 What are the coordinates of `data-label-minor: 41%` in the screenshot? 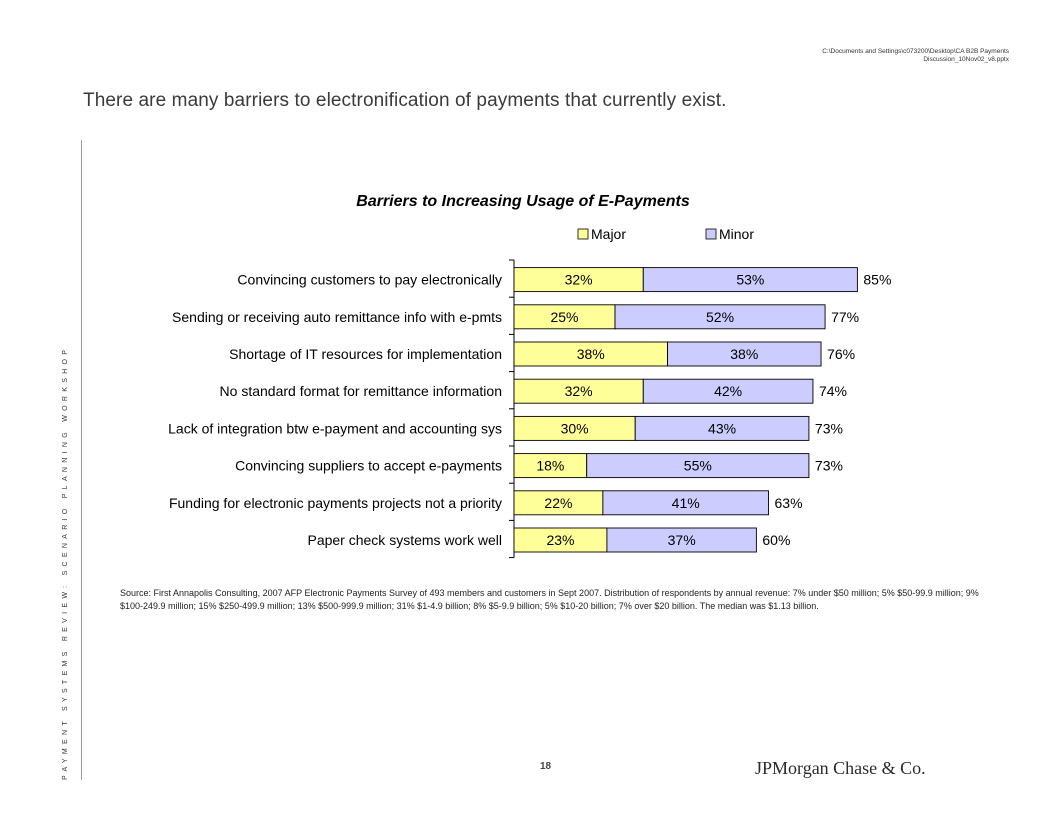 It's located at (686, 503).